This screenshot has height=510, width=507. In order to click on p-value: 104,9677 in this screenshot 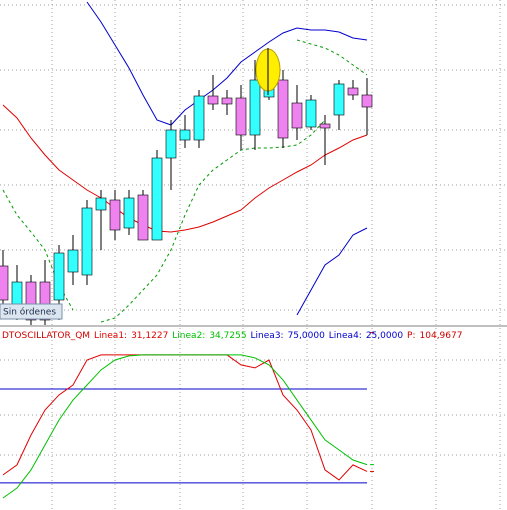, I will do `click(441, 336)`.